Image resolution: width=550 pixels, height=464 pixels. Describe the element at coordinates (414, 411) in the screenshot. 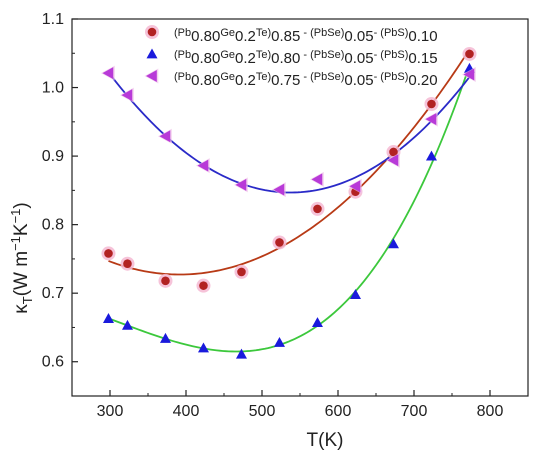

I see `x-tick-label: 700` at that location.